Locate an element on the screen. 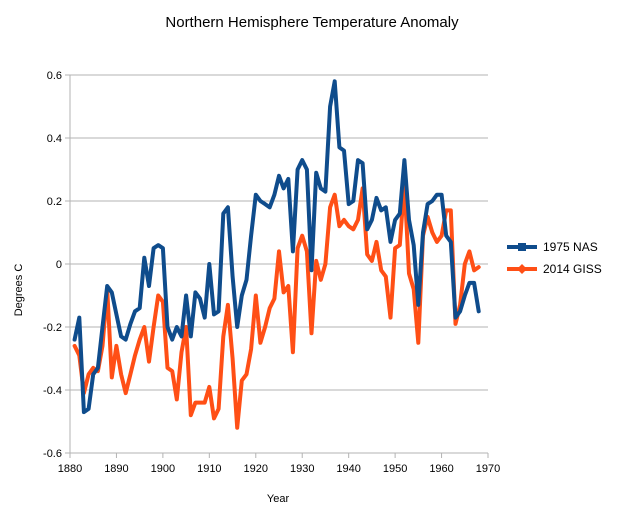 Image resolution: width=624 pixels, height=515 pixels. x-tick-label: 1960 is located at coordinates (441, 469).